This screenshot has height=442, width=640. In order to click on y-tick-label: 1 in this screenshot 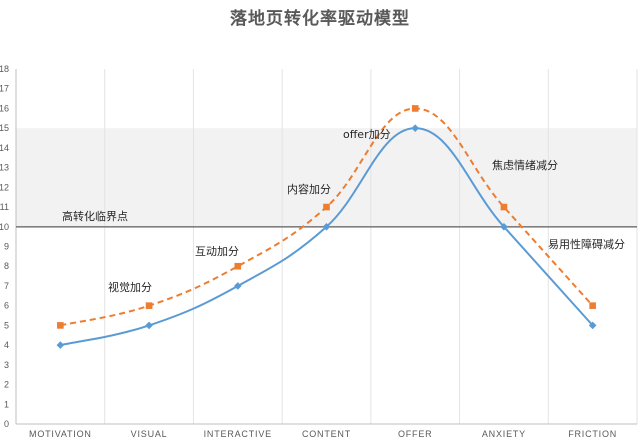, I will do `click(6, 404)`.